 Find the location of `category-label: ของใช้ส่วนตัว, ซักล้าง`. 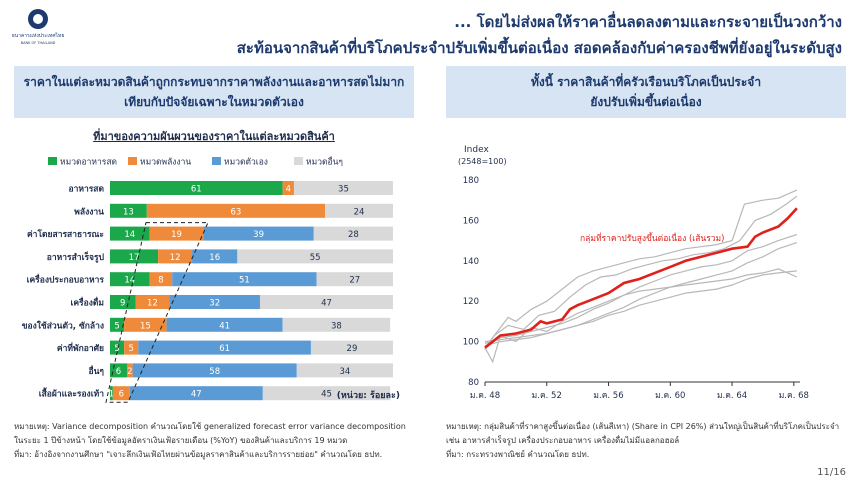

category-label: ของใช้ส่วนตัว, ซักล้าง is located at coordinates (63, 325).